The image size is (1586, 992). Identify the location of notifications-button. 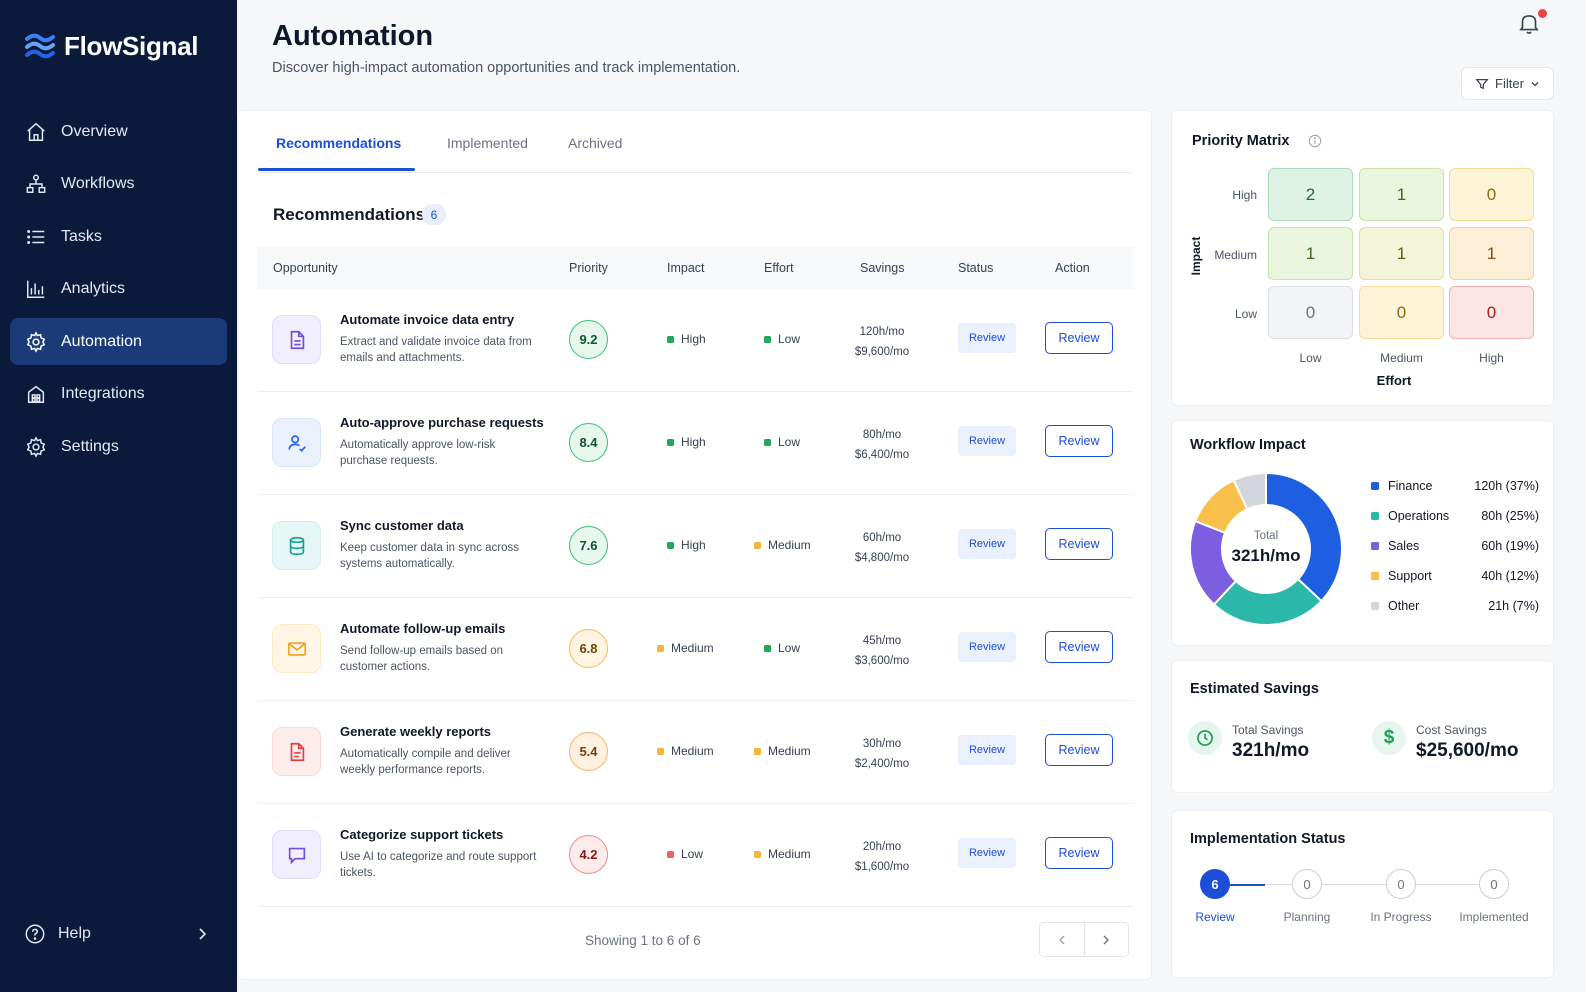
(1529, 25).